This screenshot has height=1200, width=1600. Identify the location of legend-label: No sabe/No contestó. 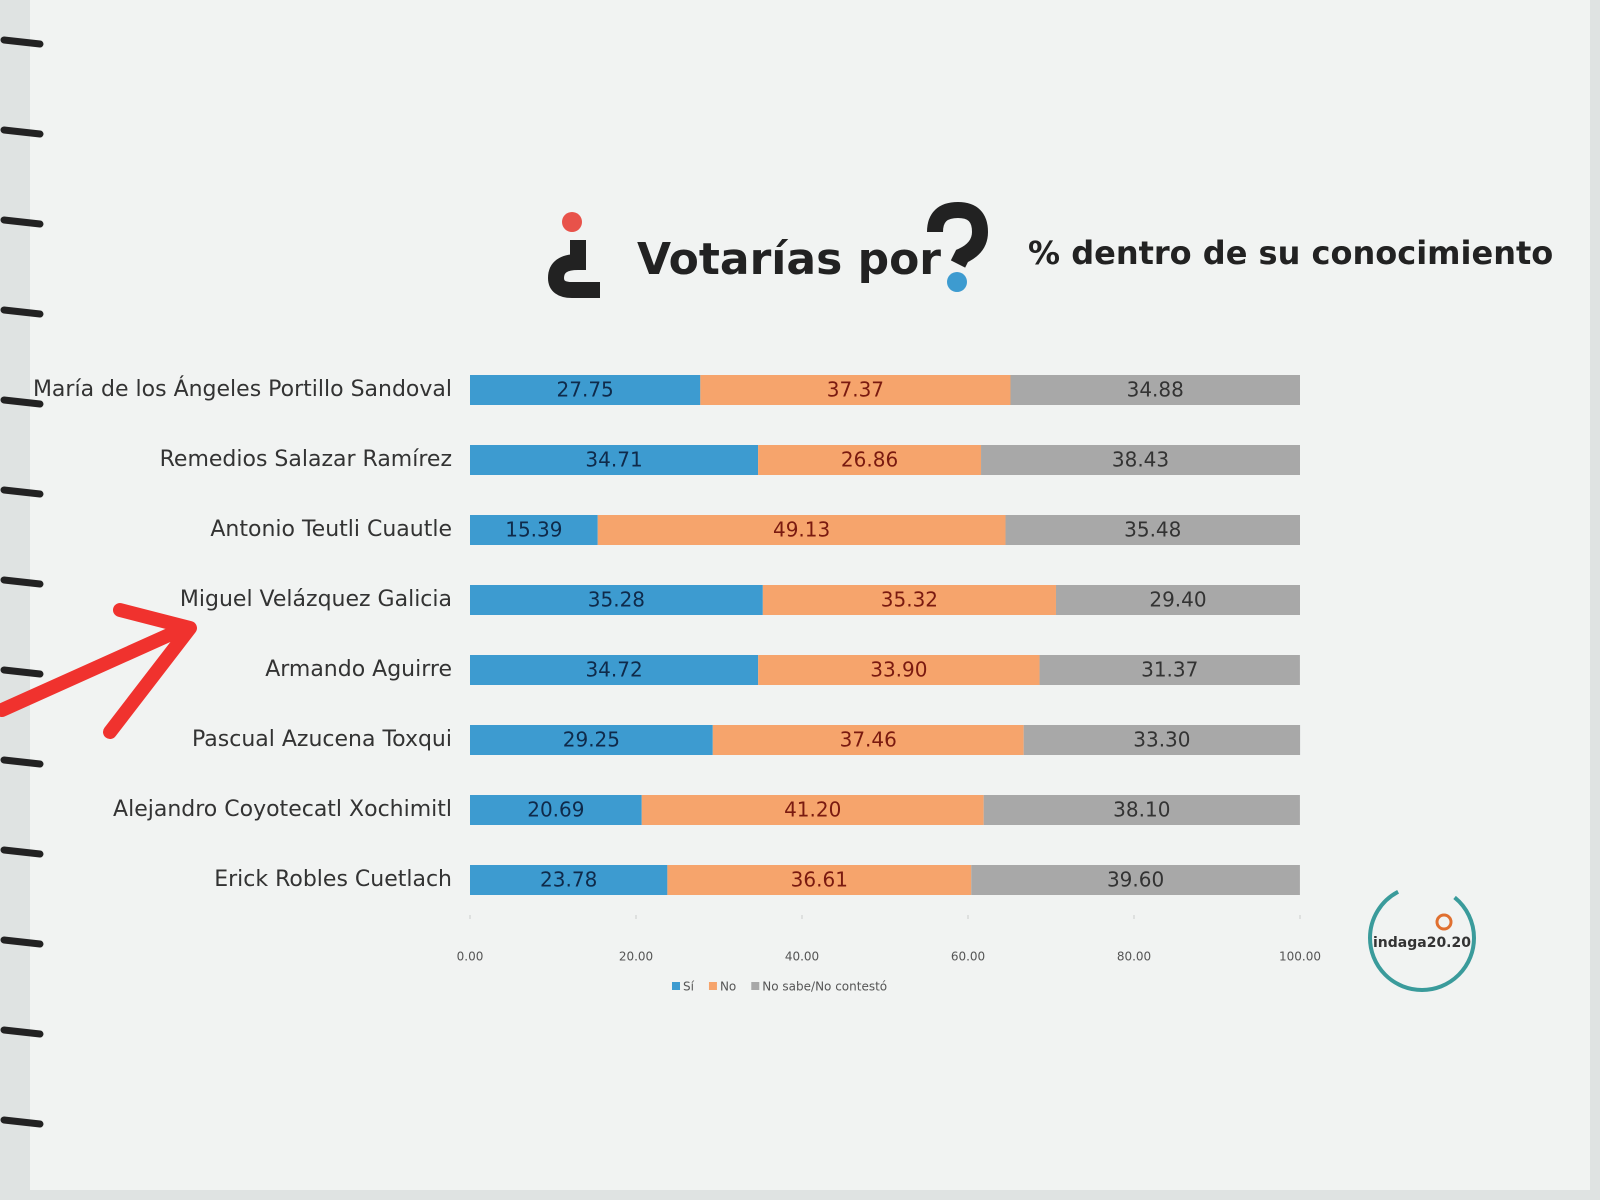
(824, 987).